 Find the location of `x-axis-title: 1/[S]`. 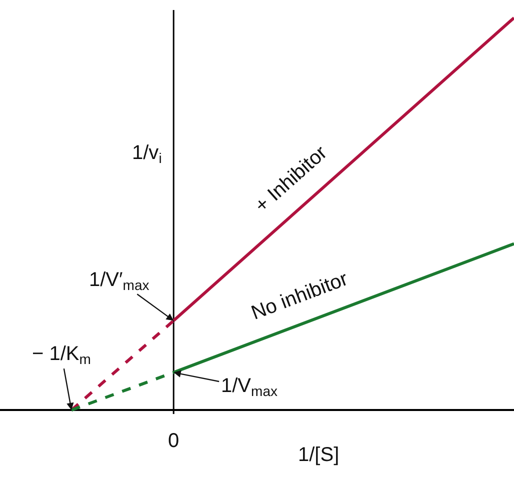

x-axis-title: 1/[S] is located at coordinates (319, 455).